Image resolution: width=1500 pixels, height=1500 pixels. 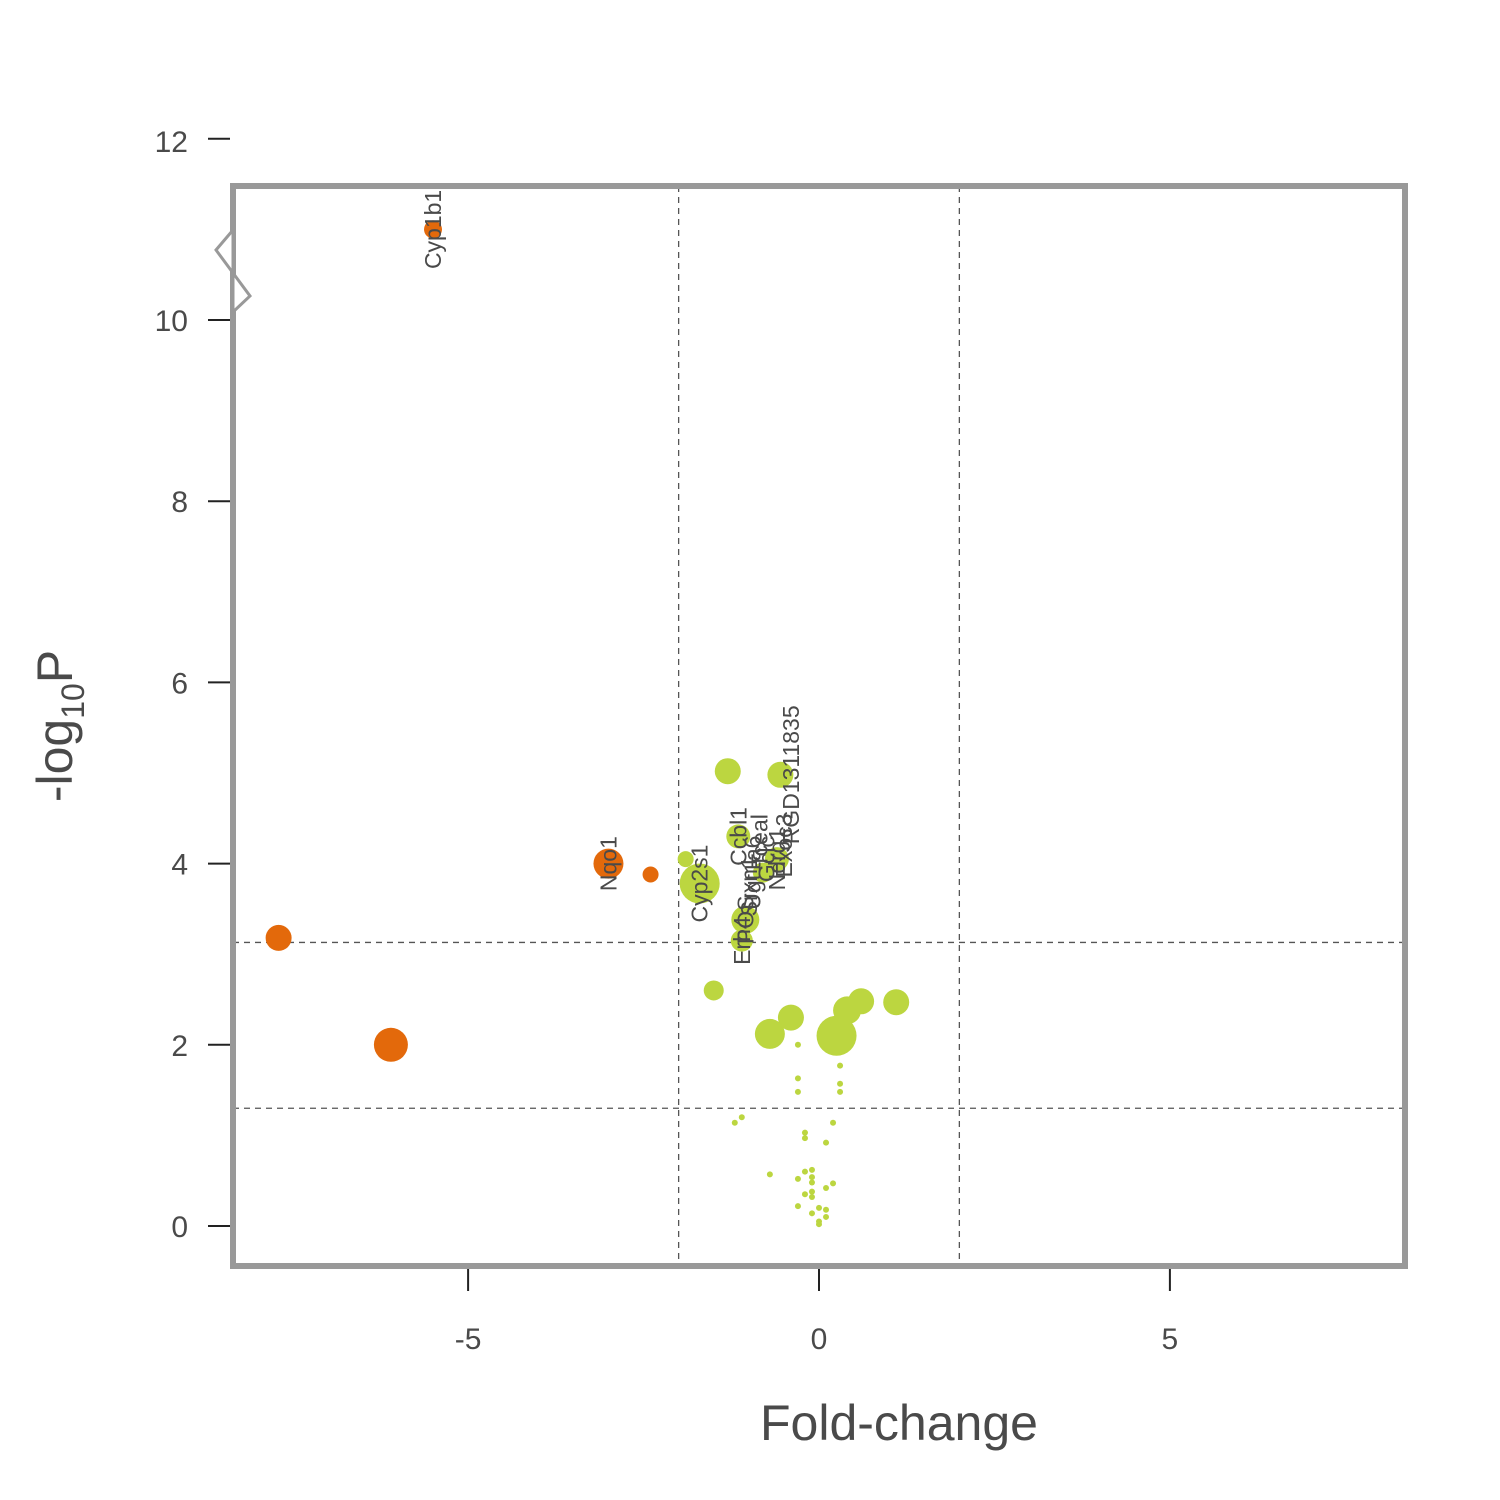 I want to click on point-label: Srxn1, so click(x=749, y=886).